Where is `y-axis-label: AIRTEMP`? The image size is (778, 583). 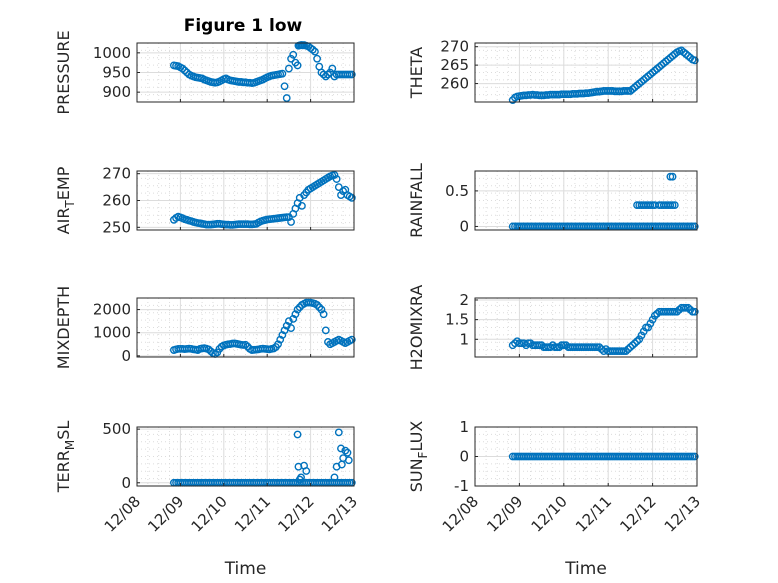
y-axis-label: AIRTEMP is located at coordinates (65, 200).